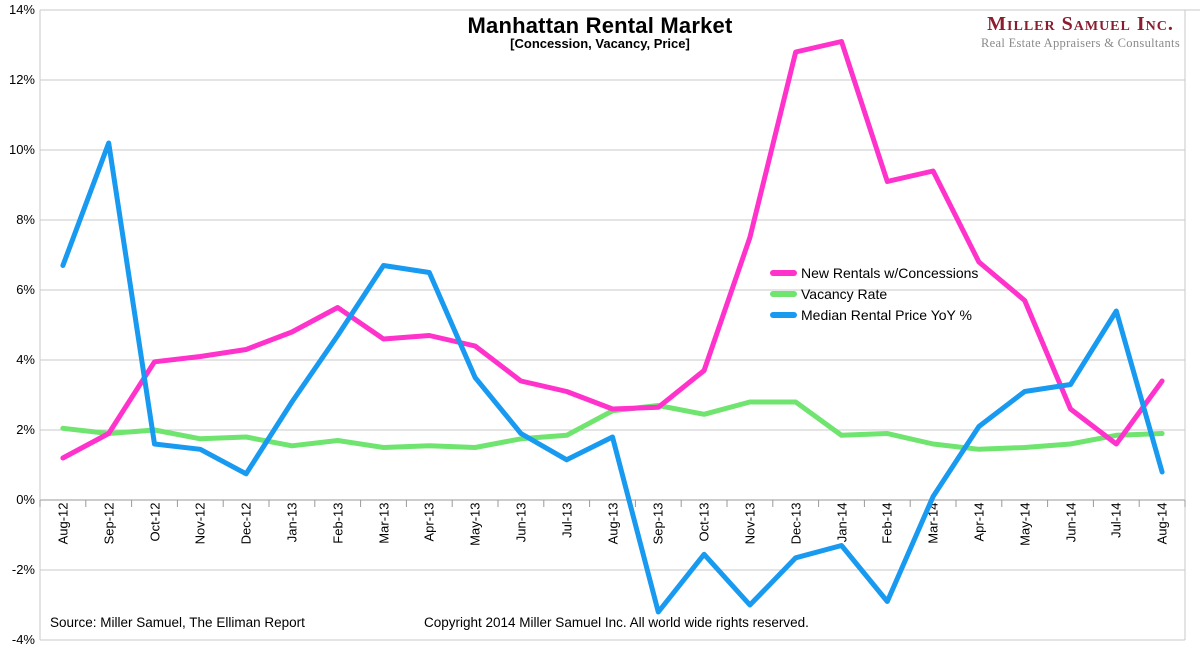 The height and width of the screenshot is (650, 1200). I want to click on y-axis-tick-label: -2%, so click(23, 569).